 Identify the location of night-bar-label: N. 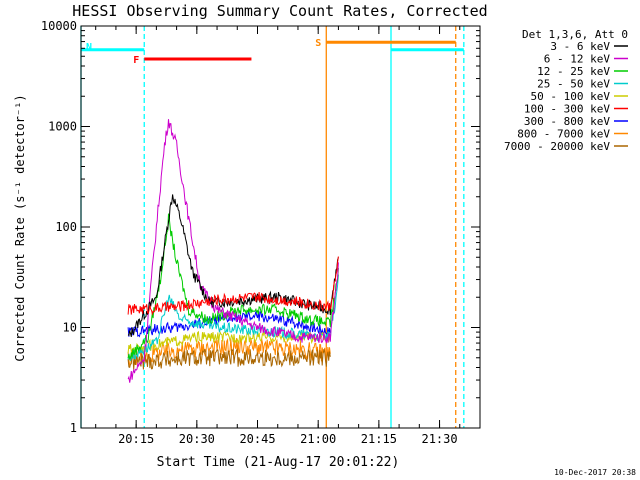
(89, 47).